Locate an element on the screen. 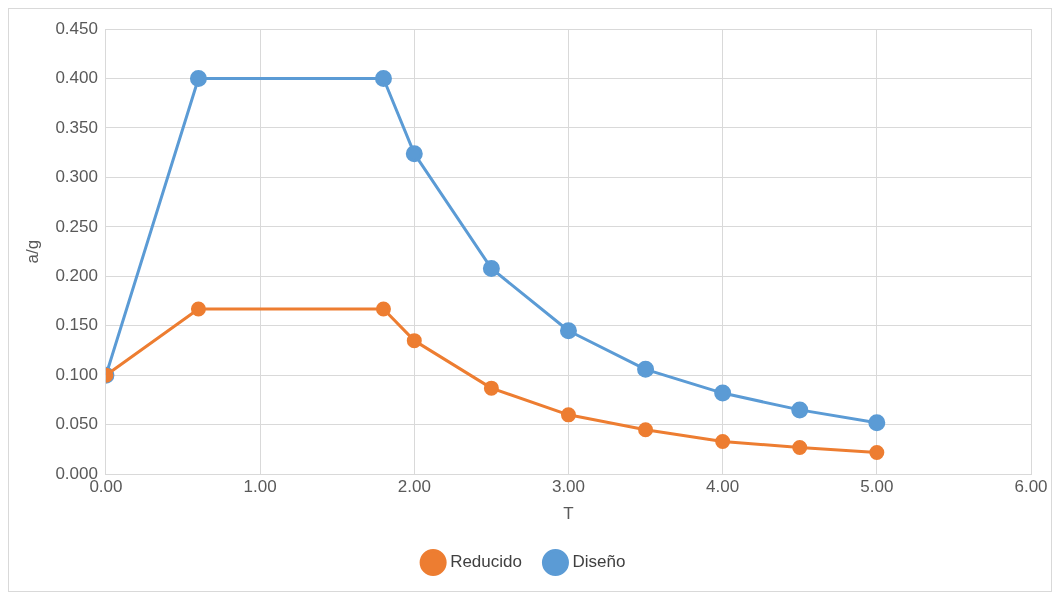 The image size is (1060, 600). x-axis-title: T is located at coordinates (568, 514).